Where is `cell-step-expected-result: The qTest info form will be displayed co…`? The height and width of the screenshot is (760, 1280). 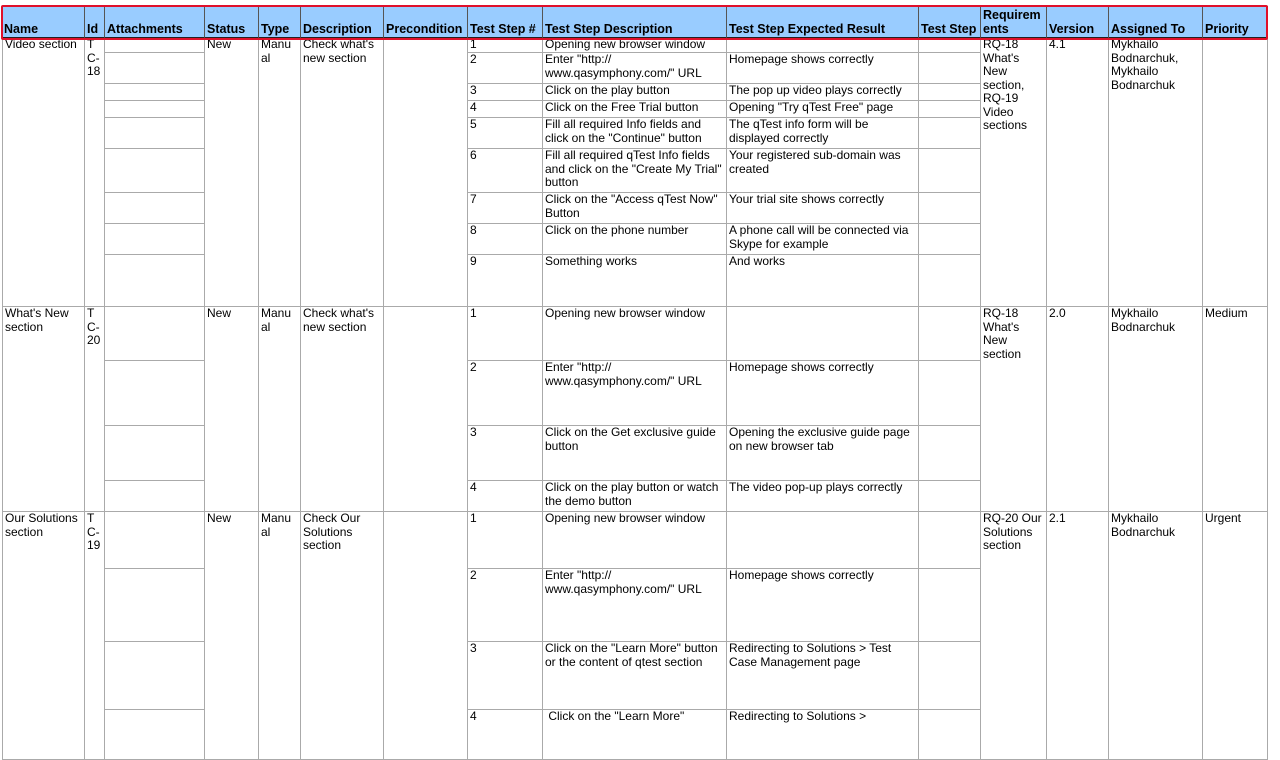
cell-step-expected-result: The qTest info form will be displayed co… is located at coordinates (823, 133).